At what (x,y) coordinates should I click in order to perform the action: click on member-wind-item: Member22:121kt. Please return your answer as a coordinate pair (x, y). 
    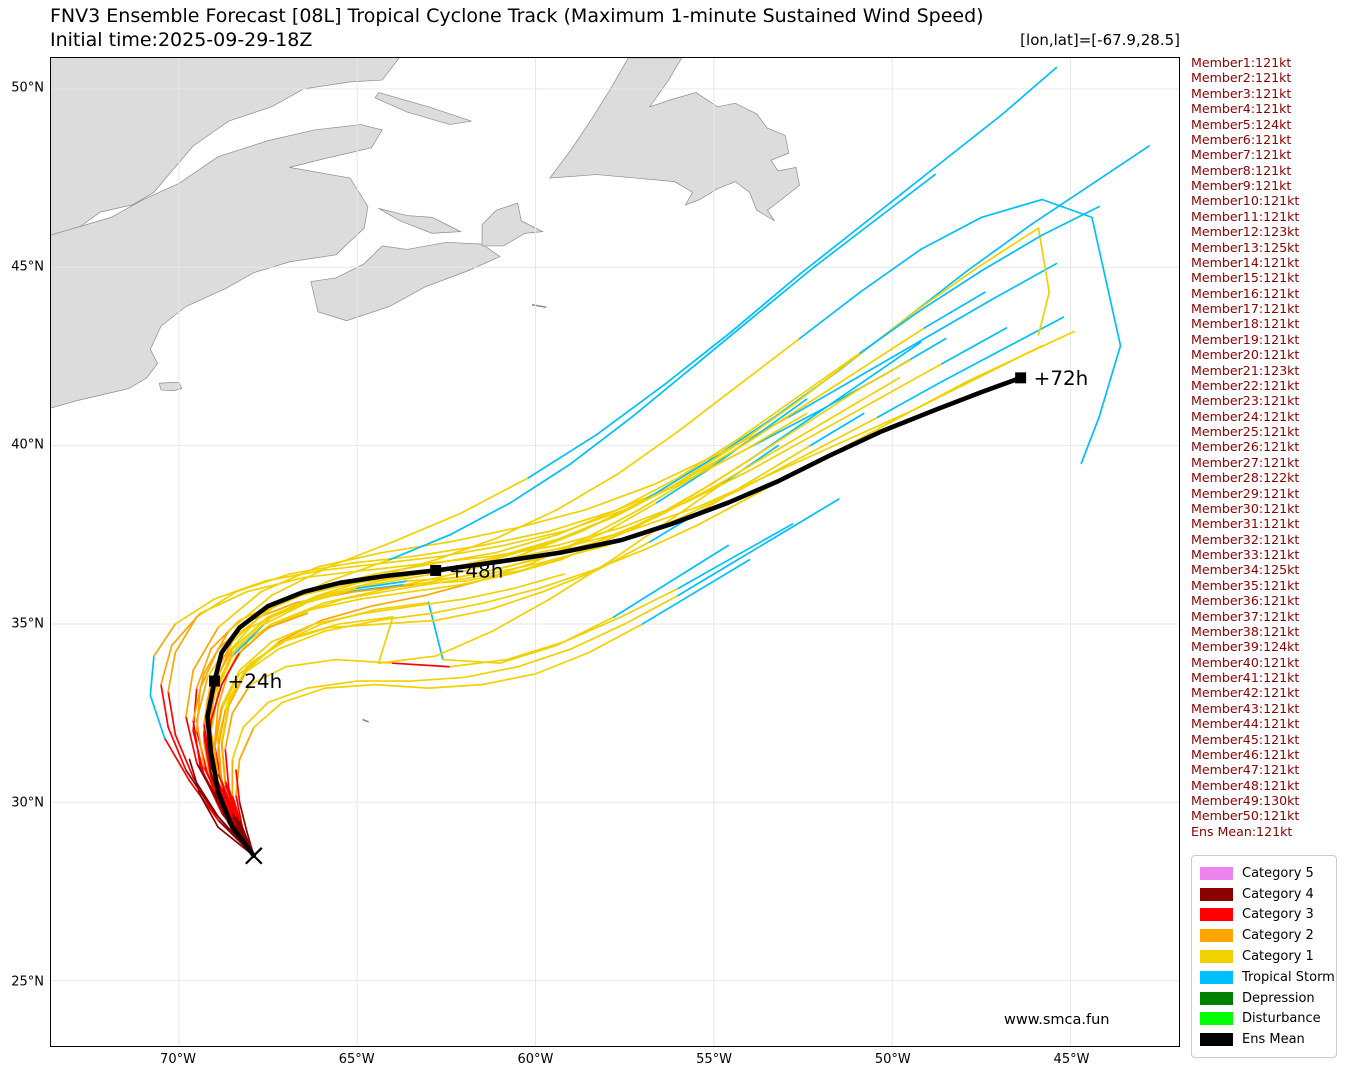
    Looking at the image, I should click on (1245, 385).